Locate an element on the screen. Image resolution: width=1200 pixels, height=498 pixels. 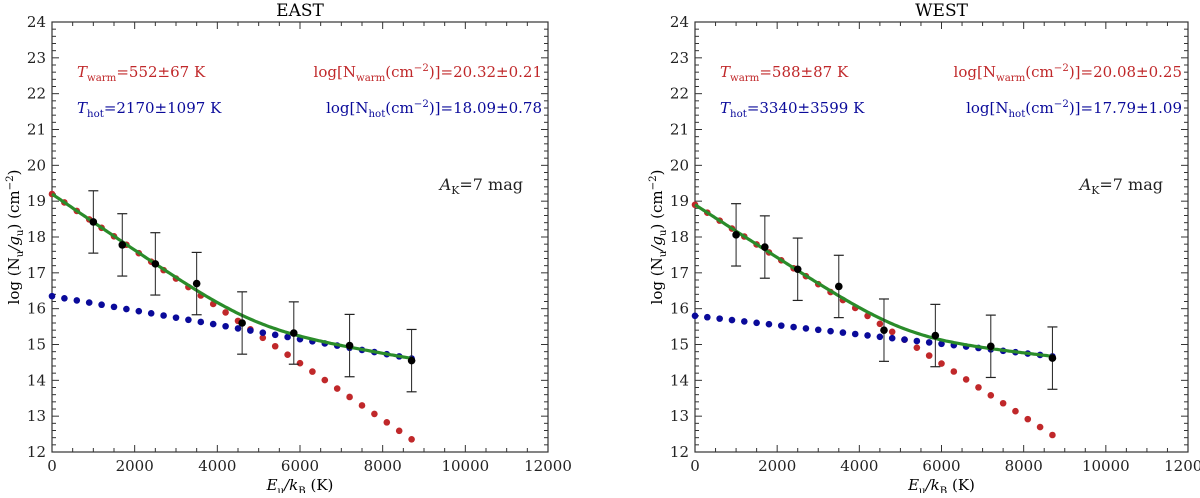
text-part: =7 mag is located at coordinates (491, 184).